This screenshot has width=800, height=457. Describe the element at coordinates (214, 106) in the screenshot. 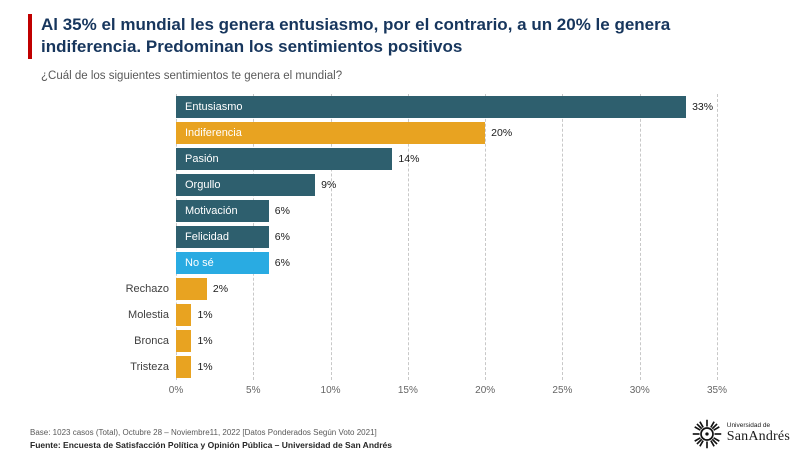

I see `category-label: Entusiasmo` at that location.